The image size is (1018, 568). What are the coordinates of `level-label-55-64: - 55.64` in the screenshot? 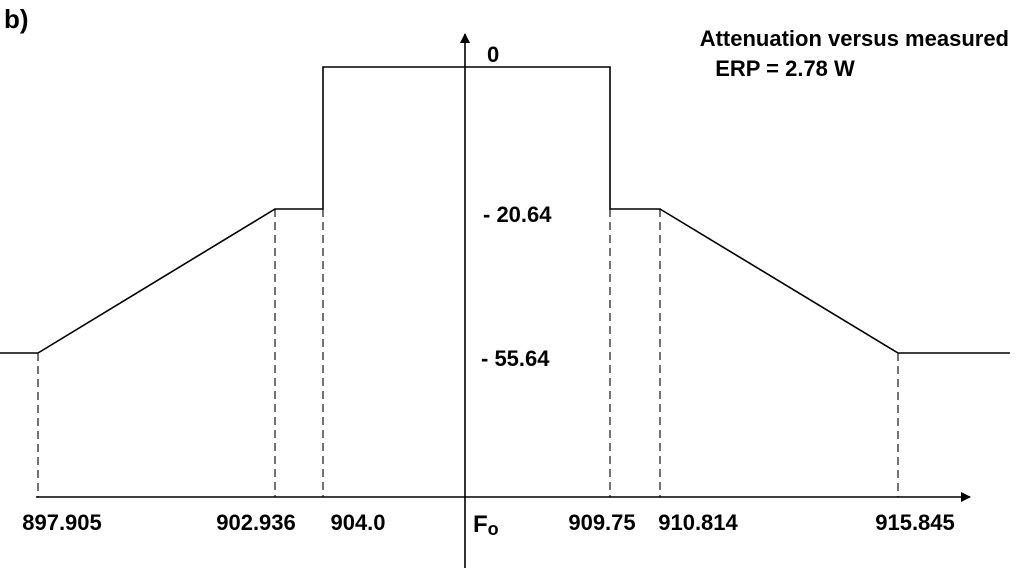 It's located at (515, 358).